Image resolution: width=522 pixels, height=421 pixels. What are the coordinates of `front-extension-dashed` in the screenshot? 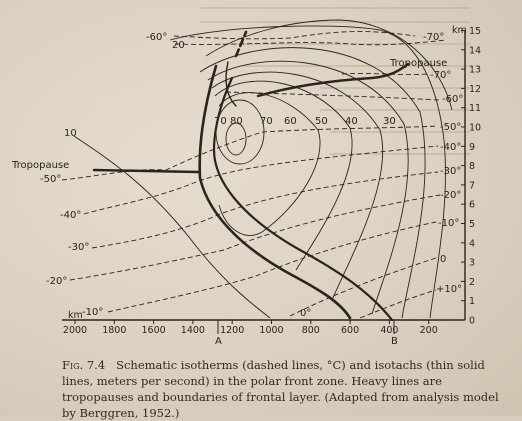 It's located at (241, 44).